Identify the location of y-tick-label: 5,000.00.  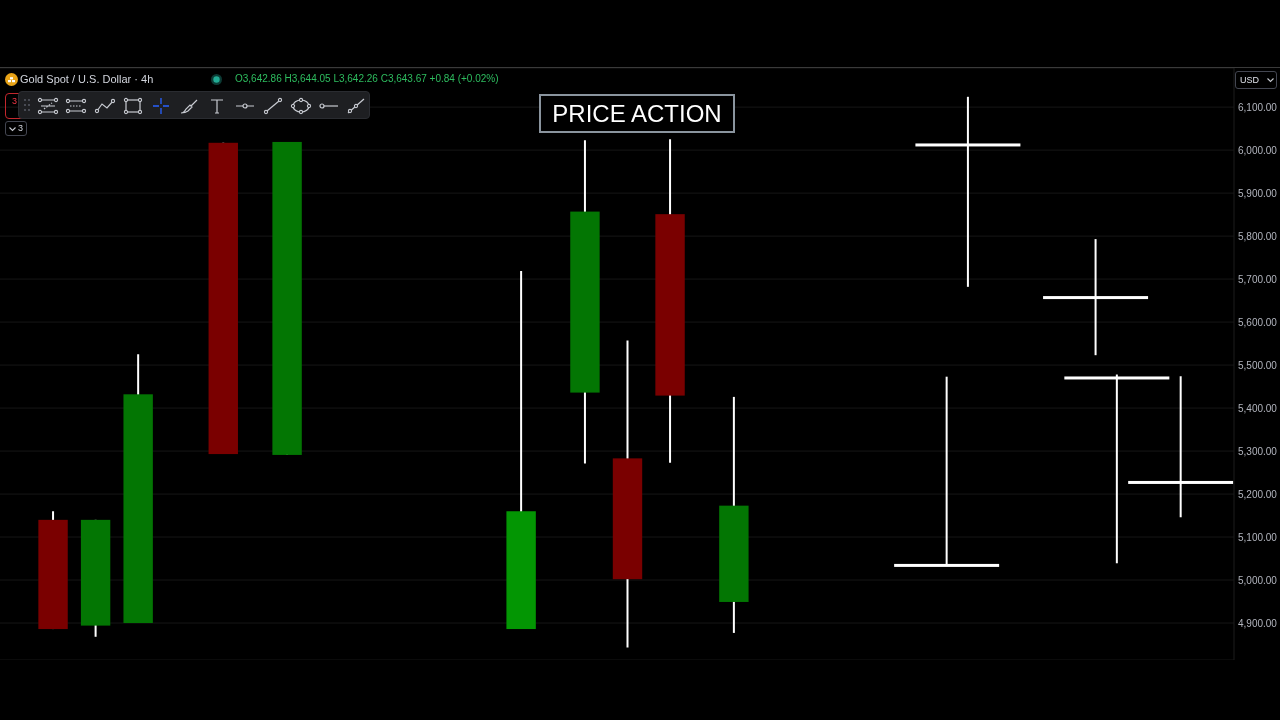
(1258, 580).